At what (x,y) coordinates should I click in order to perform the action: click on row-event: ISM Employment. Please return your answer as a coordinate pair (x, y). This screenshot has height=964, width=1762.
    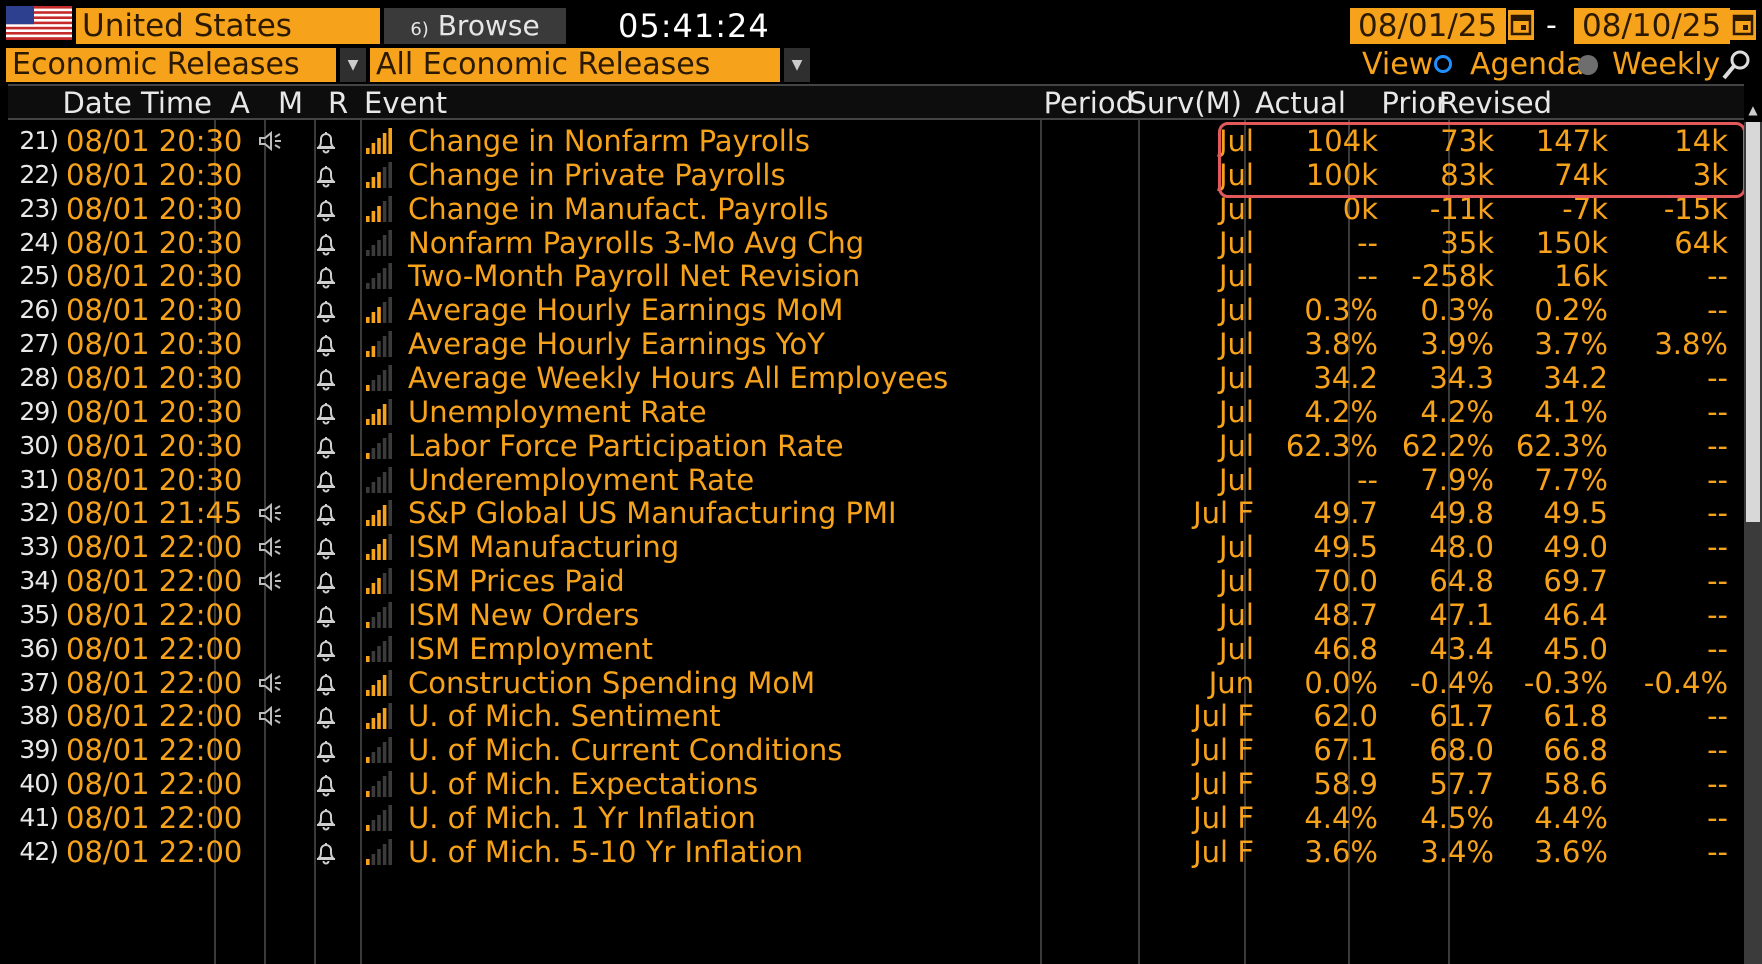
    Looking at the image, I should click on (530, 648).